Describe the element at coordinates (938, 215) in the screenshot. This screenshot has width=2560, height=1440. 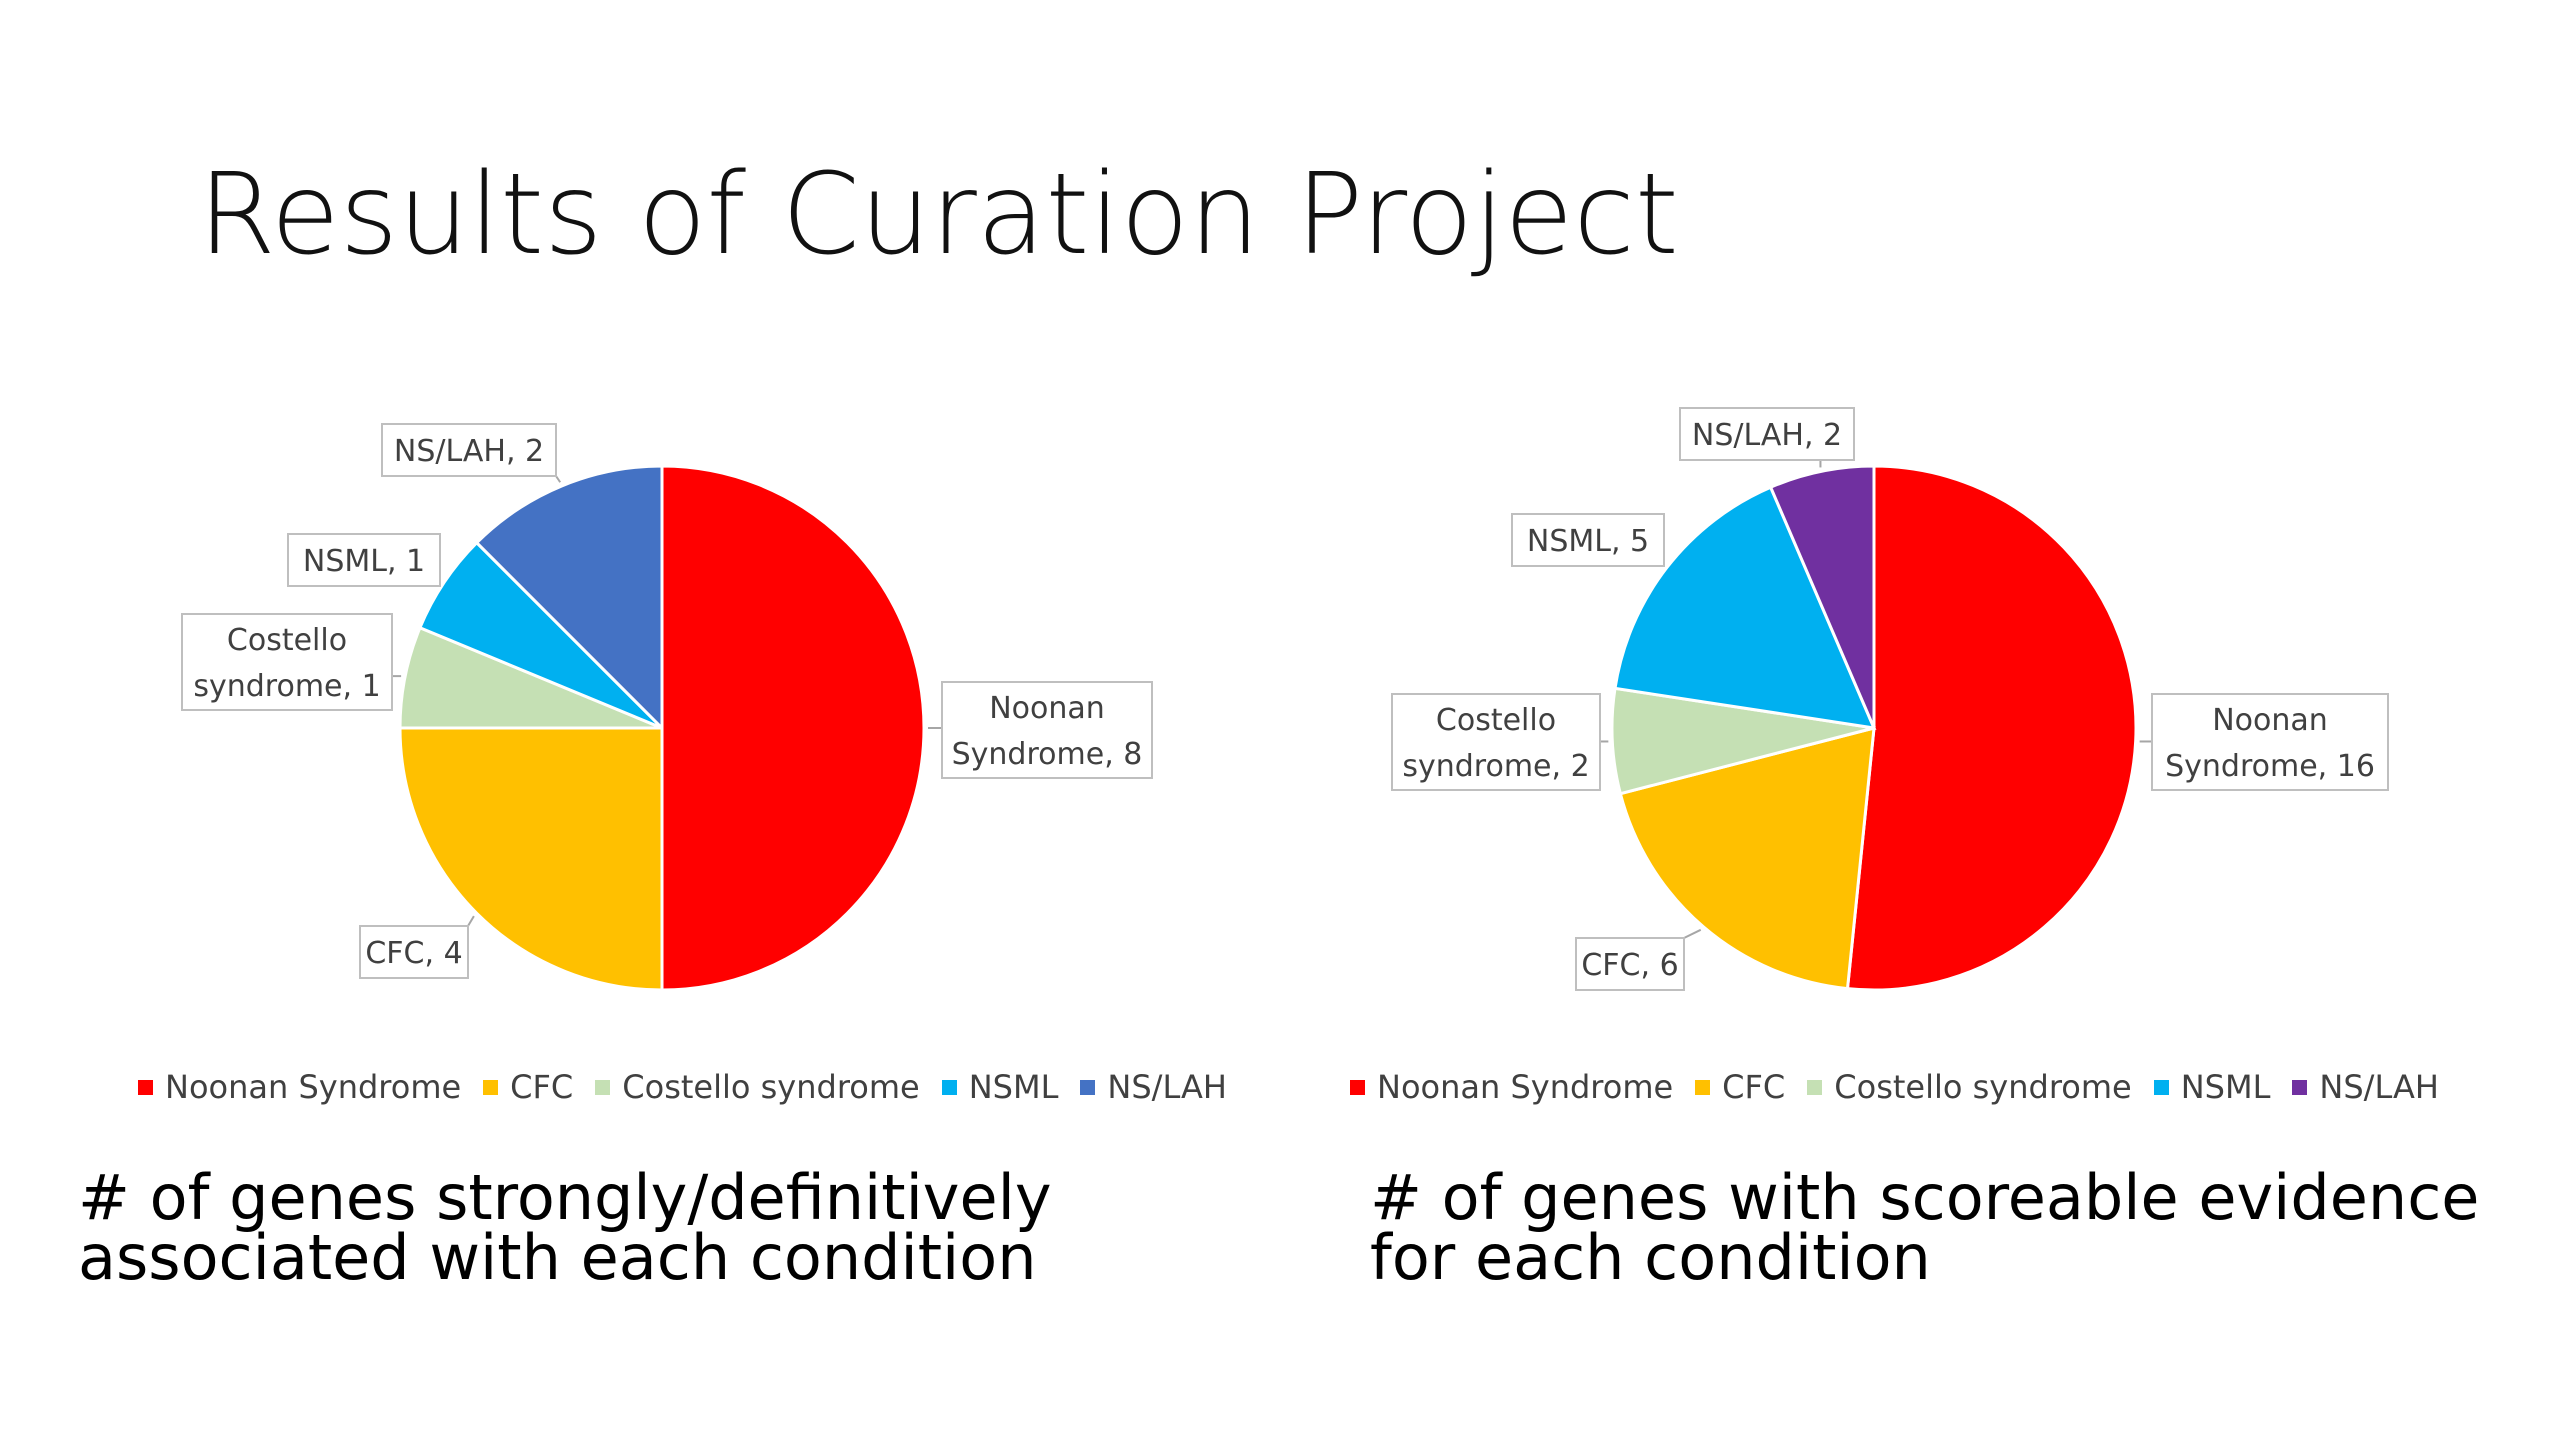
I see `slide-title: Results of Curation Project` at that location.